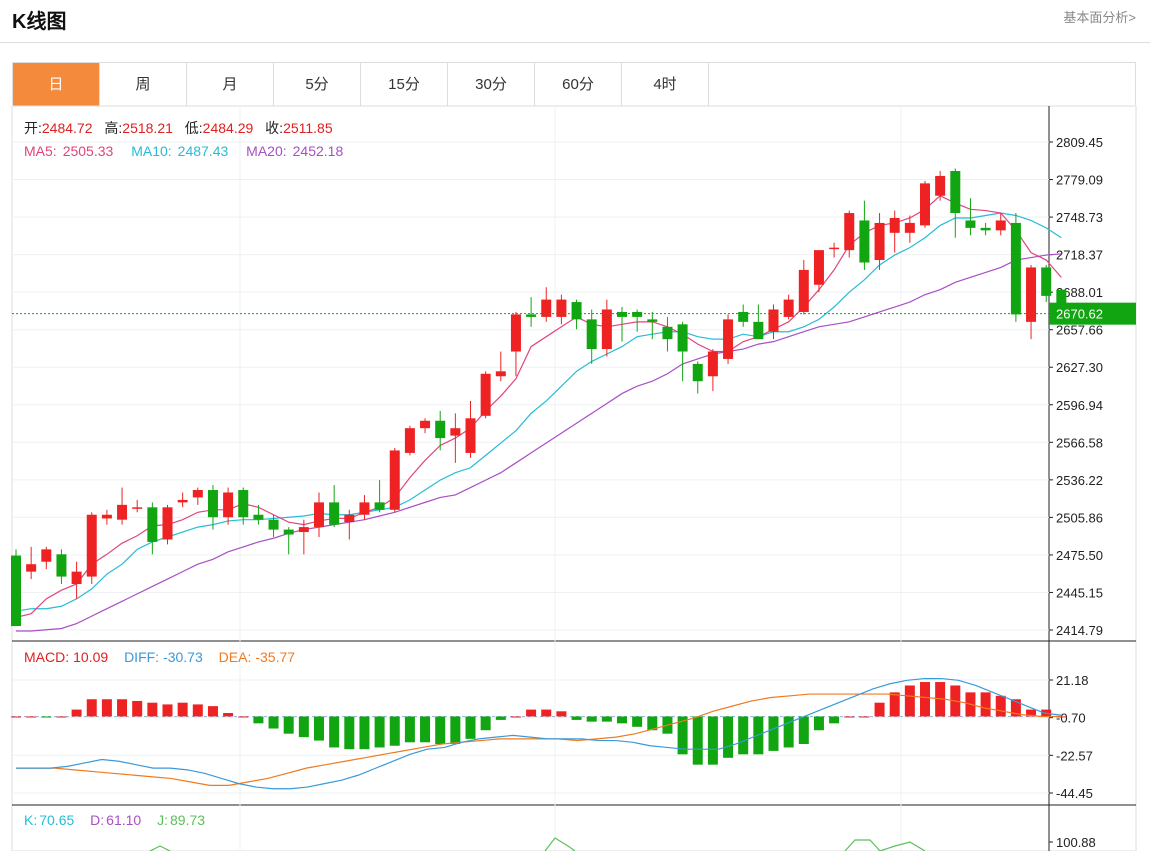  What do you see at coordinates (178, 128) in the screenshot?
I see `ohlc-legend: 开:2484.72 高:2518.21 低:2484.29 收:2511.85` at bounding box center [178, 128].